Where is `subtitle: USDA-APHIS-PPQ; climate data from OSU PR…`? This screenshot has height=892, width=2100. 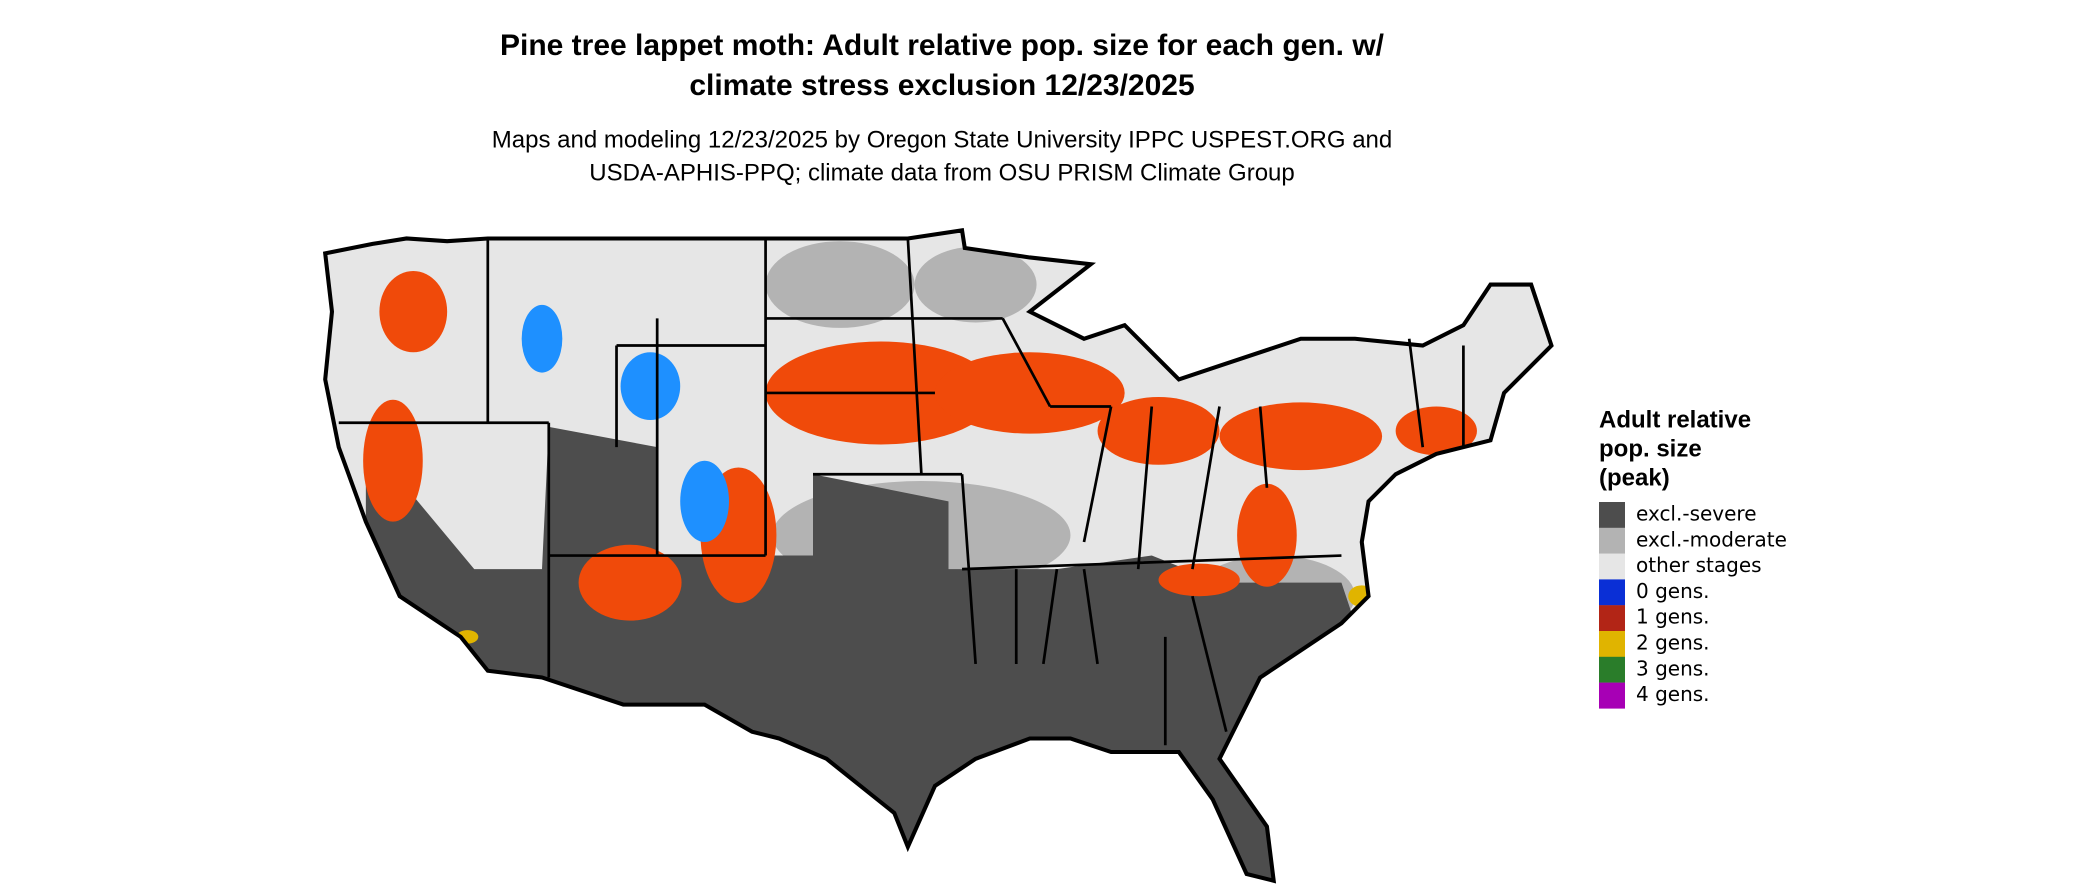 subtitle: USDA-APHIS-PPQ; climate data from OSU PR… is located at coordinates (942, 172).